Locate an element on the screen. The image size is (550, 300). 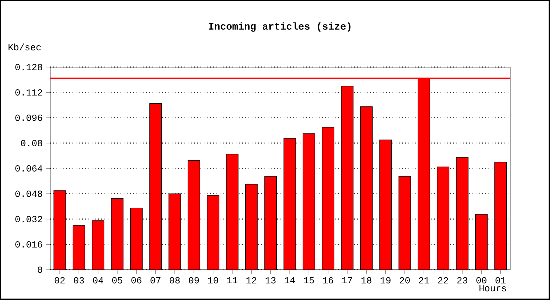
x-tick-label: 13 is located at coordinates (271, 280).